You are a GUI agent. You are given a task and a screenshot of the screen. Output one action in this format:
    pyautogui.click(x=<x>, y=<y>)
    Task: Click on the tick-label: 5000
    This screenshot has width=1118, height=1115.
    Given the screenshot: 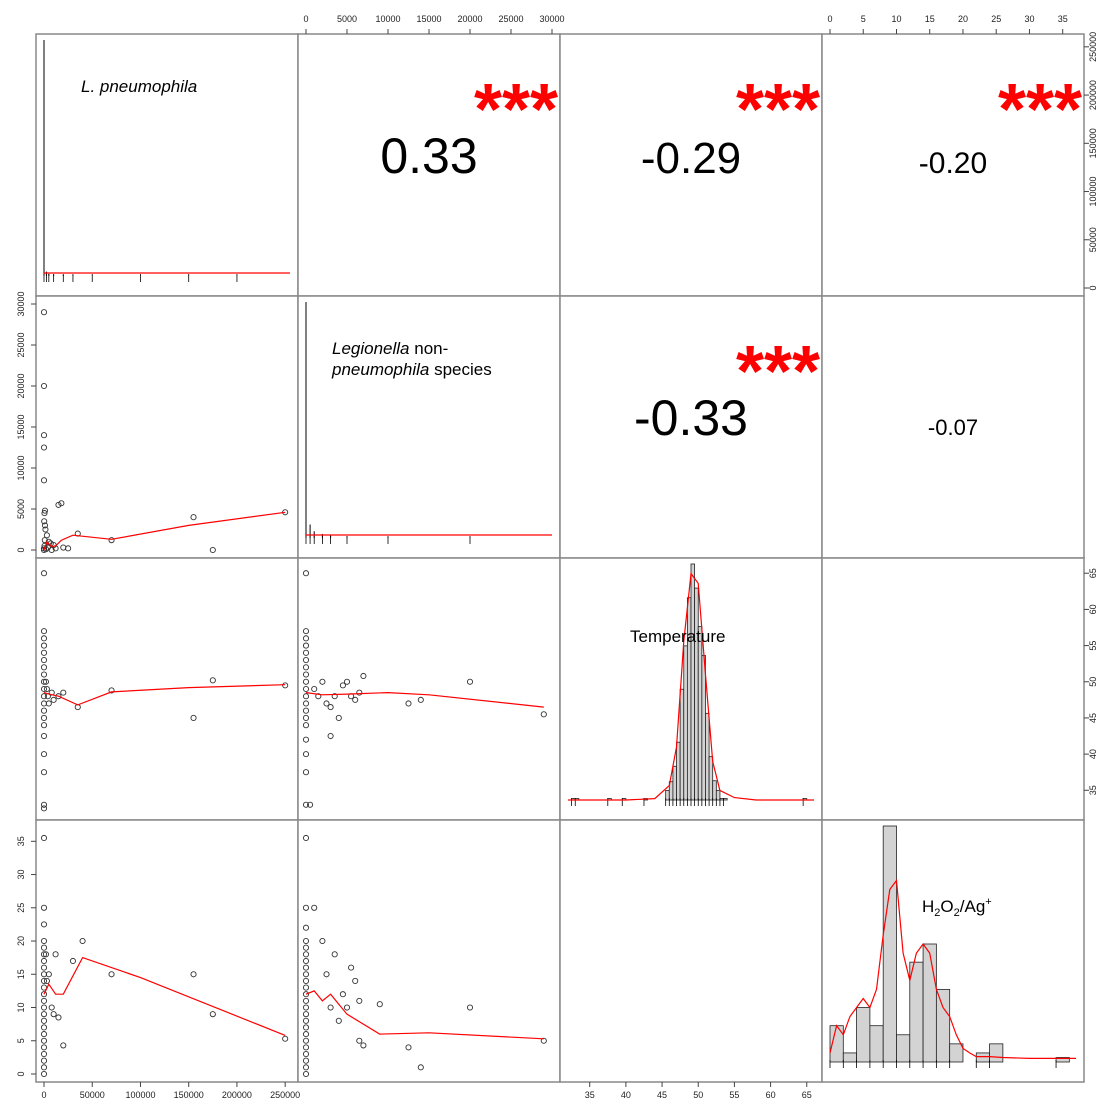 What is the action you would take?
    pyautogui.click(x=21, y=509)
    